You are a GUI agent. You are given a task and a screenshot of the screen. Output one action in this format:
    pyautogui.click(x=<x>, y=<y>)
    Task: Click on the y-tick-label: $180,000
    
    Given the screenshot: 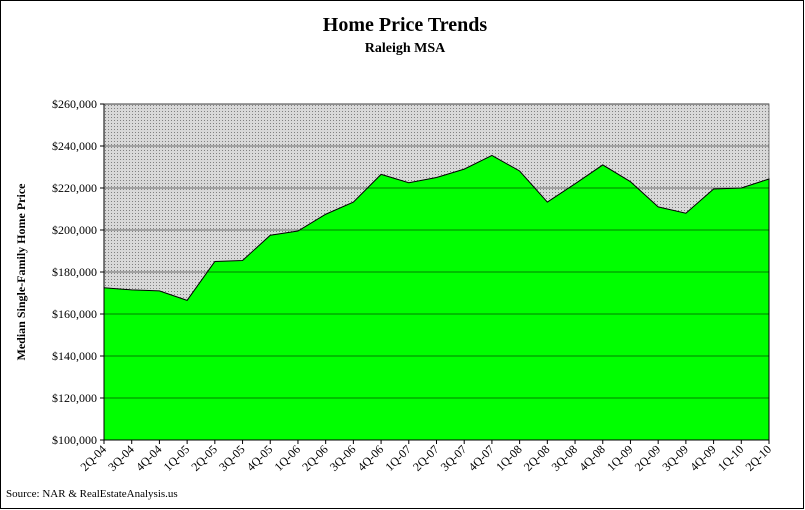 What is the action you would take?
    pyautogui.click(x=74, y=272)
    